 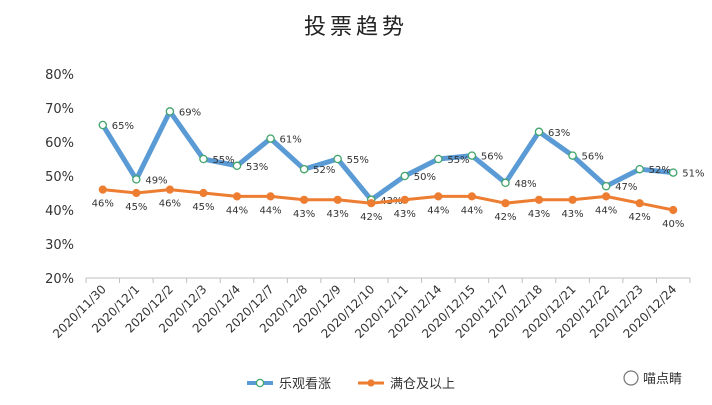 I want to click on y-tick-label: 50%, so click(x=59, y=177).